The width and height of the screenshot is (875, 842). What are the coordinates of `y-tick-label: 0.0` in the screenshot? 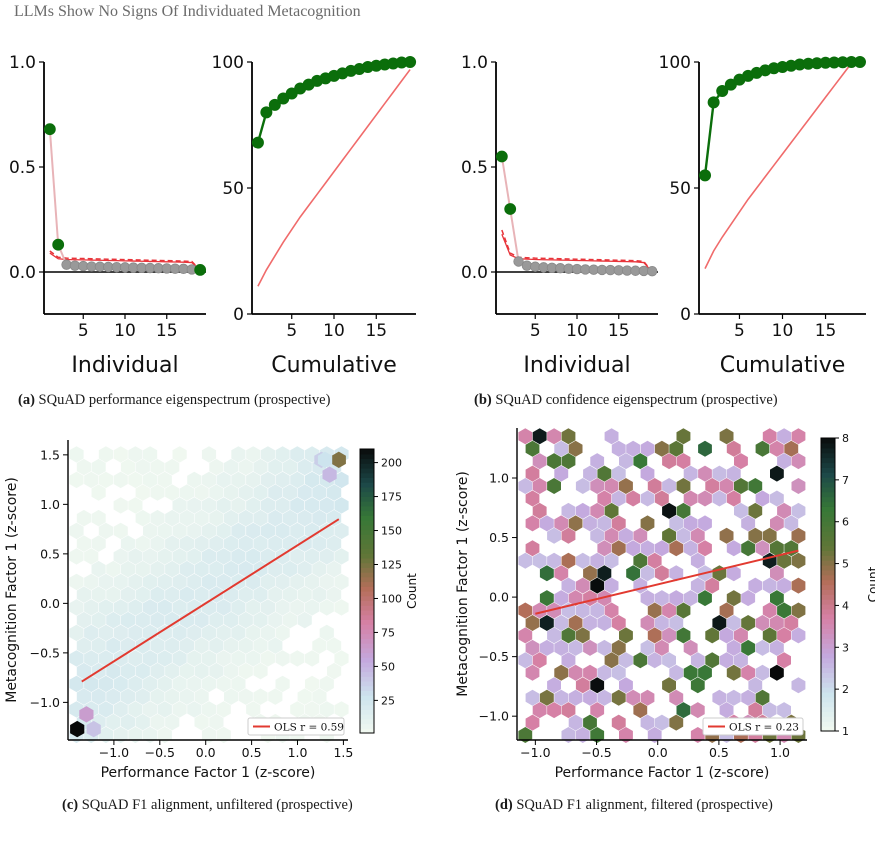 It's located at (50, 603).